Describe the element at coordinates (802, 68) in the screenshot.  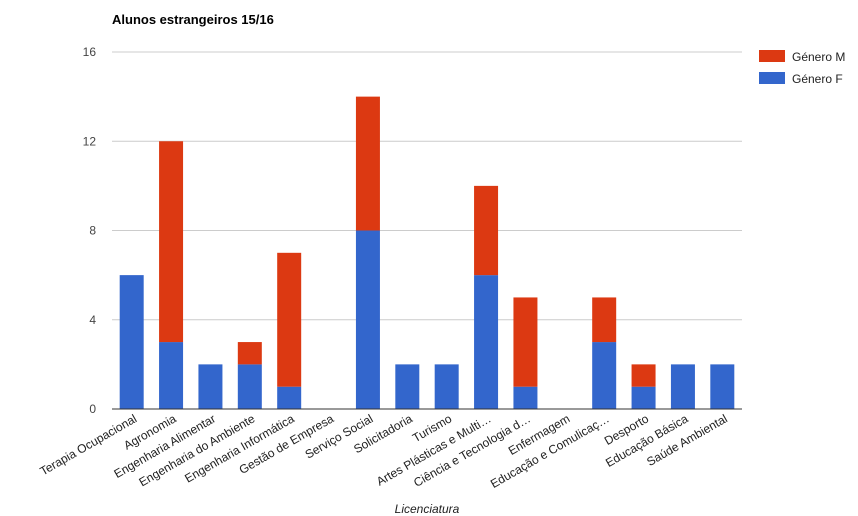
I see `legend: Género M Género F` at that location.